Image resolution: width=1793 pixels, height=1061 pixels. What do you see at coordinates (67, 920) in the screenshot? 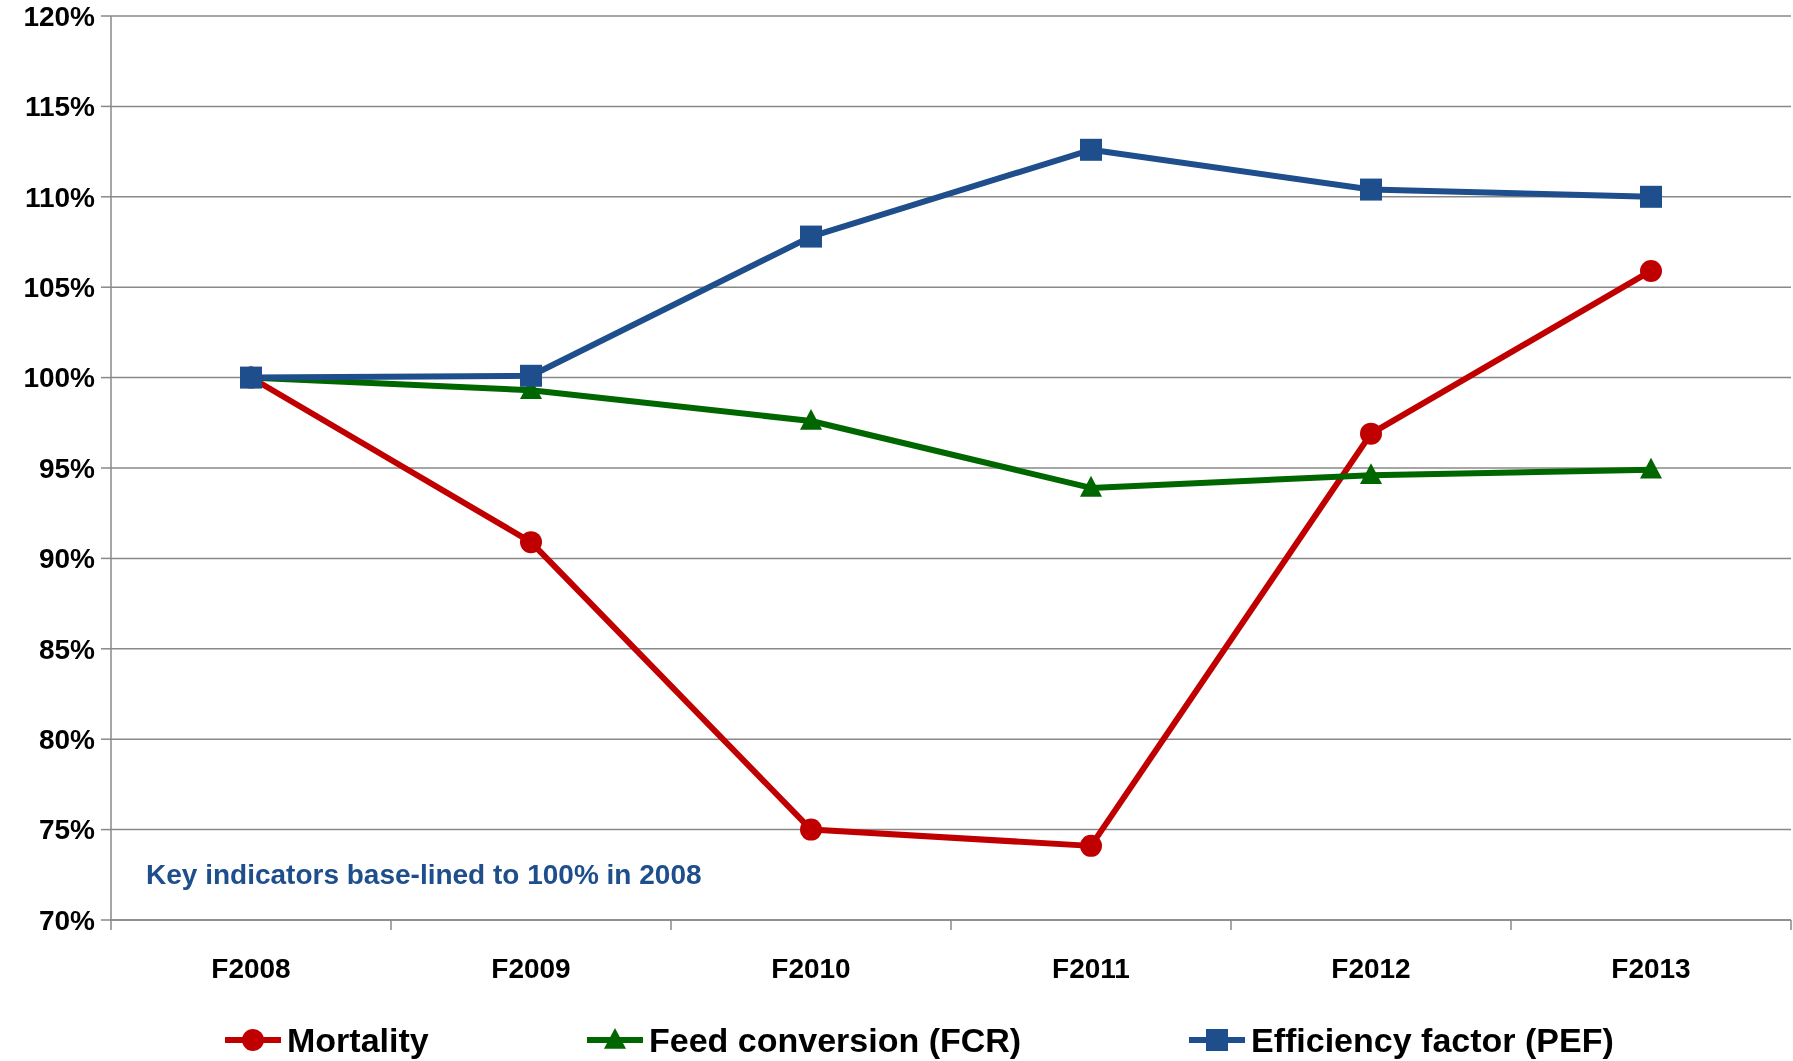
I see `y-tick-label: 70%` at bounding box center [67, 920].